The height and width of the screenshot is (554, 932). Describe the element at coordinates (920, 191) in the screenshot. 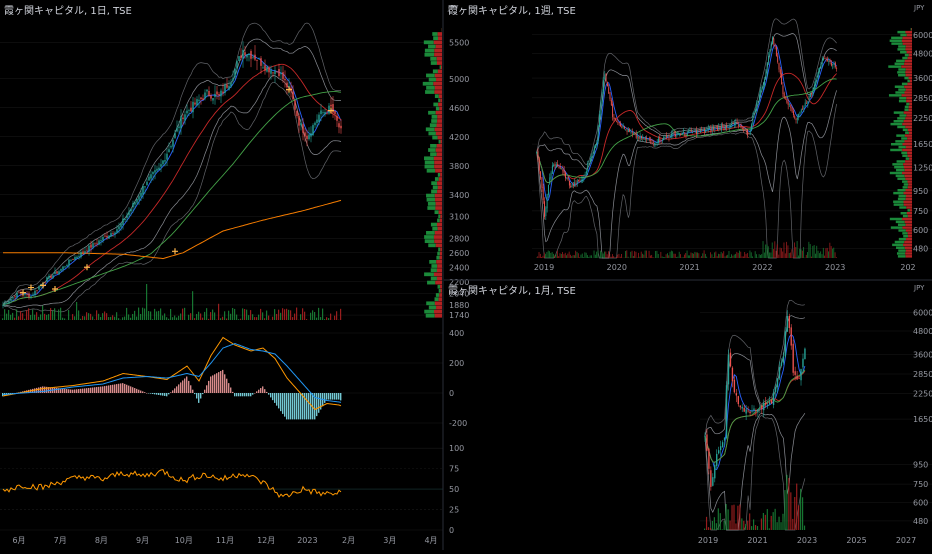

I see `weekly-y-tick: 950` at that location.